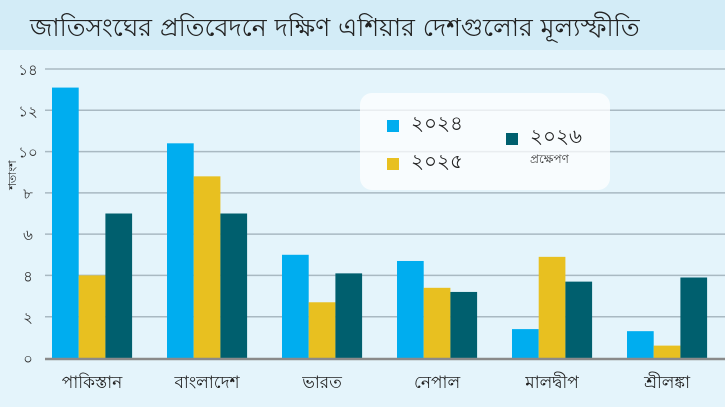 This screenshot has width=725, height=407. I want to click on y-tick-label: ৪, so click(28, 276).